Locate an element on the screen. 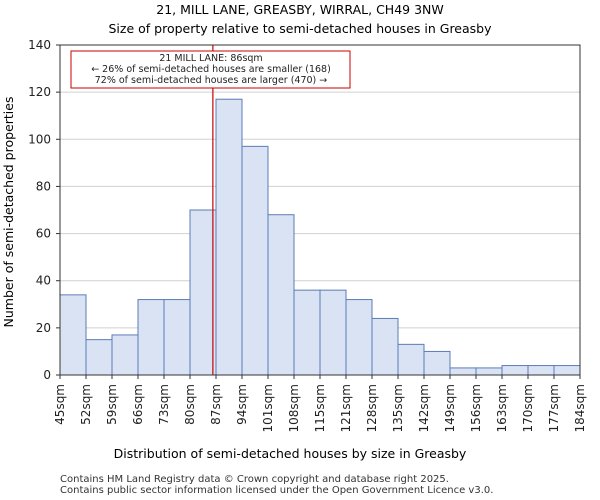  x-tick-label: 45sqm is located at coordinates (60, 404).